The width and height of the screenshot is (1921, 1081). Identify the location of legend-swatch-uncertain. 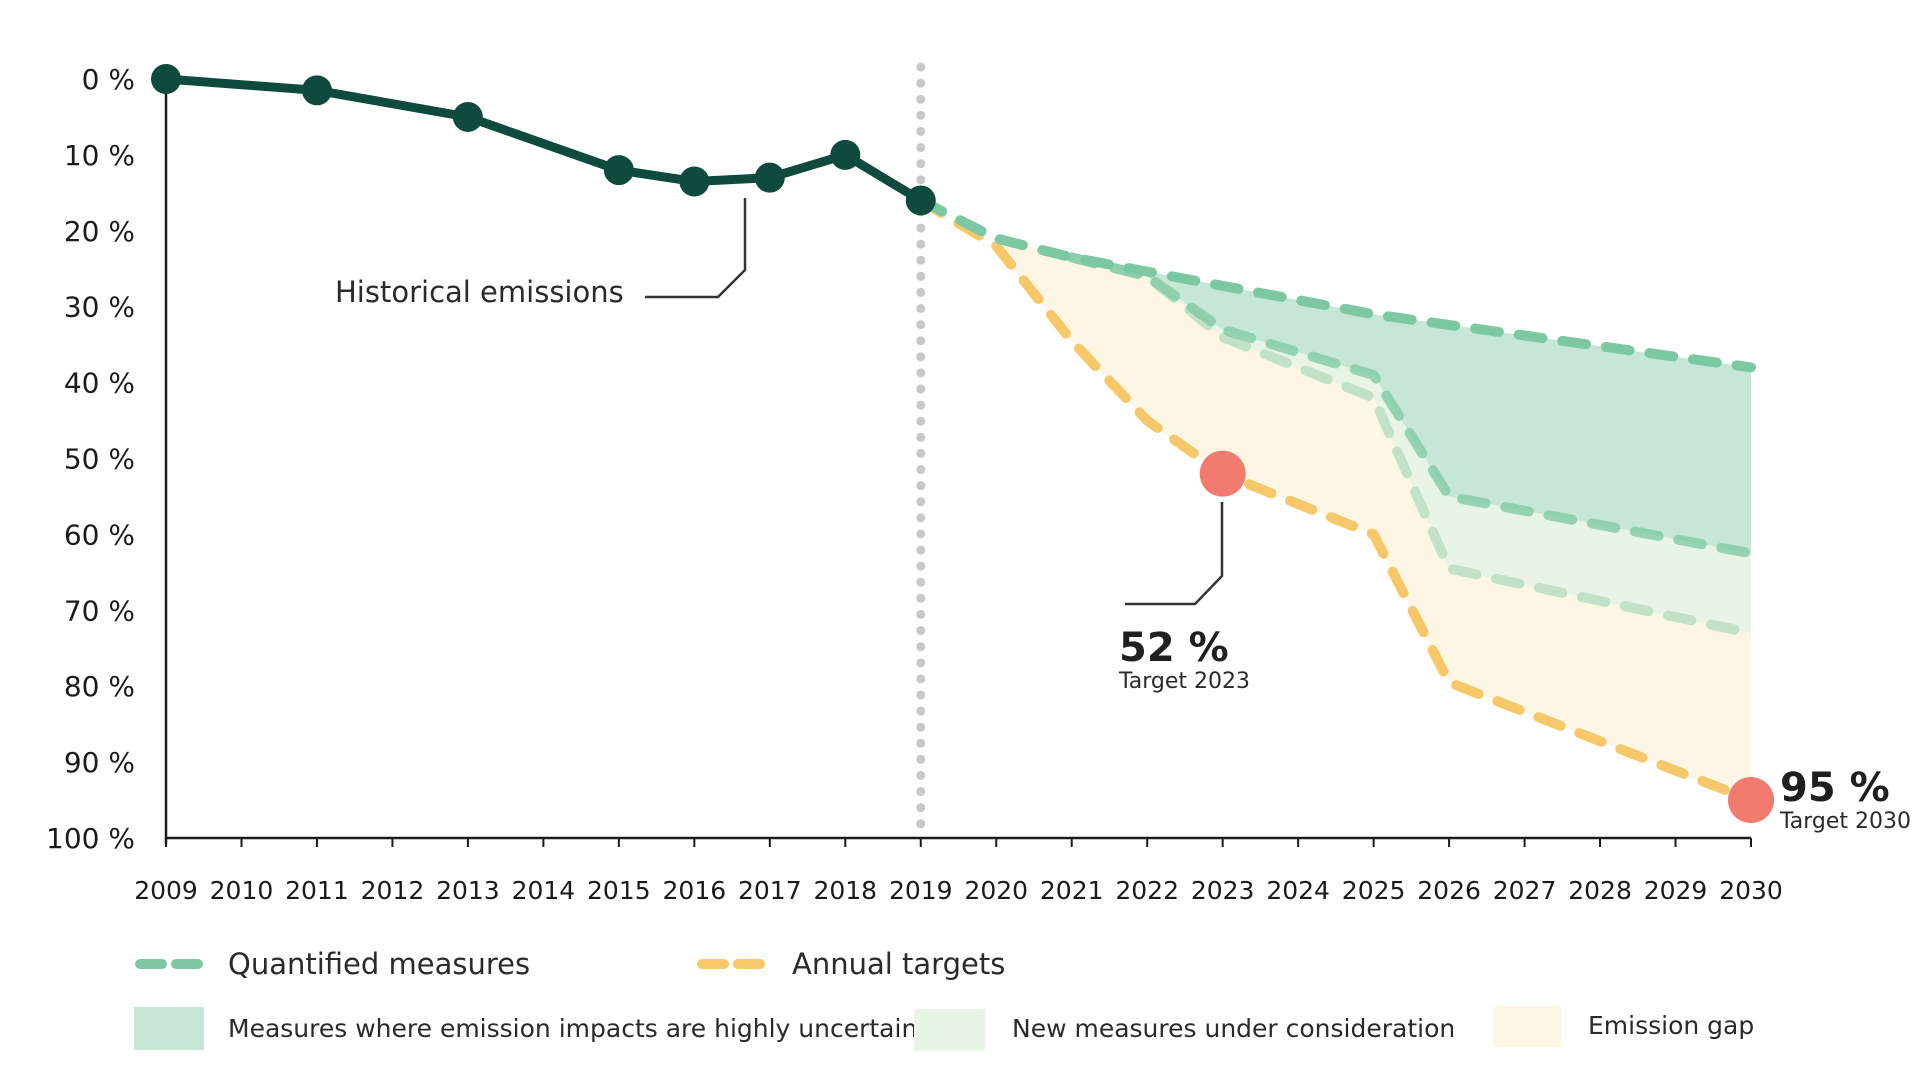
(169, 1028).